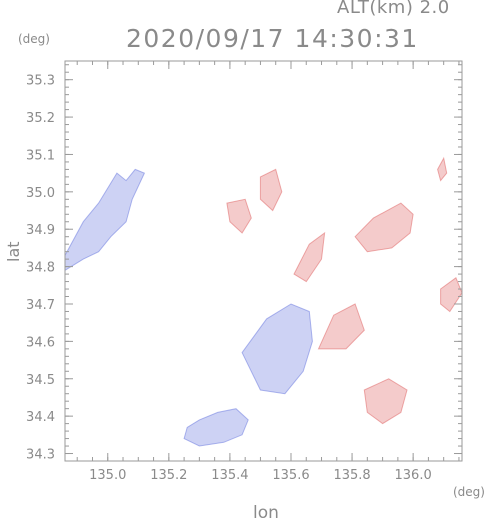 The height and width of the screenshot is (523, 491). What do you see at coordinates (393, 9) in the screenshot?
I see `altitude-label: ALT(km) 2.0` at bounding box center [393, 9].